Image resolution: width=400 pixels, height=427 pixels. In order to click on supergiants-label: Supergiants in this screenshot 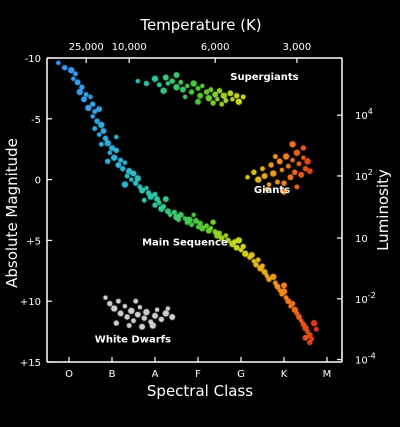, I will do `click(264, 77)`.